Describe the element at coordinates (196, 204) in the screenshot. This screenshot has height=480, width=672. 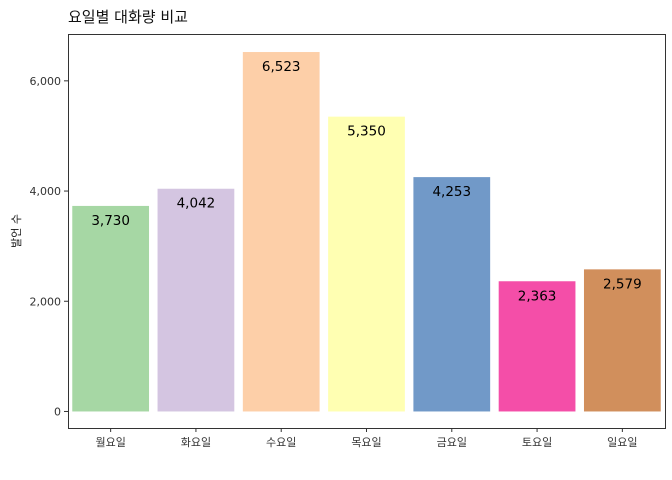
I see `bar-value-label: 4,042` at that location.